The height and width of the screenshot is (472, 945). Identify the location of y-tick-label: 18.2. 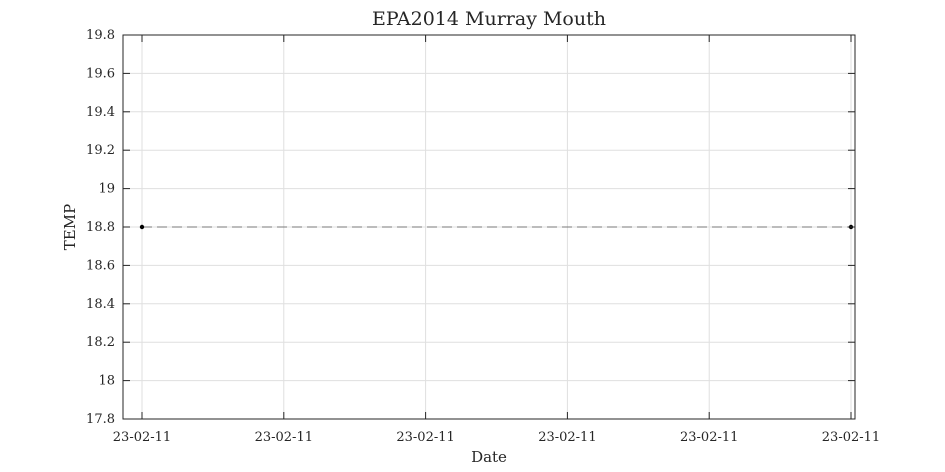
(100, 342).